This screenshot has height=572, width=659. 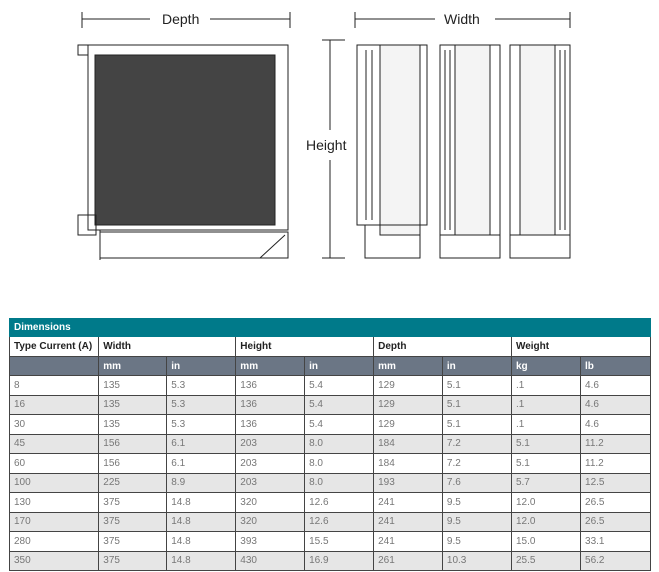 I want to click on unit-cell: lb, so click(x=615, y=366).